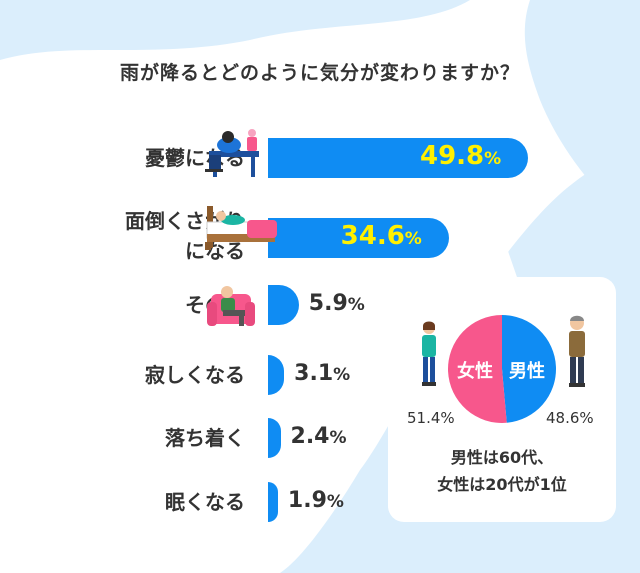 Image resolution: width=640 pixels, height=573 pixels. I want to click on category-label-line1: 寂しくなる, so click(195, 375).